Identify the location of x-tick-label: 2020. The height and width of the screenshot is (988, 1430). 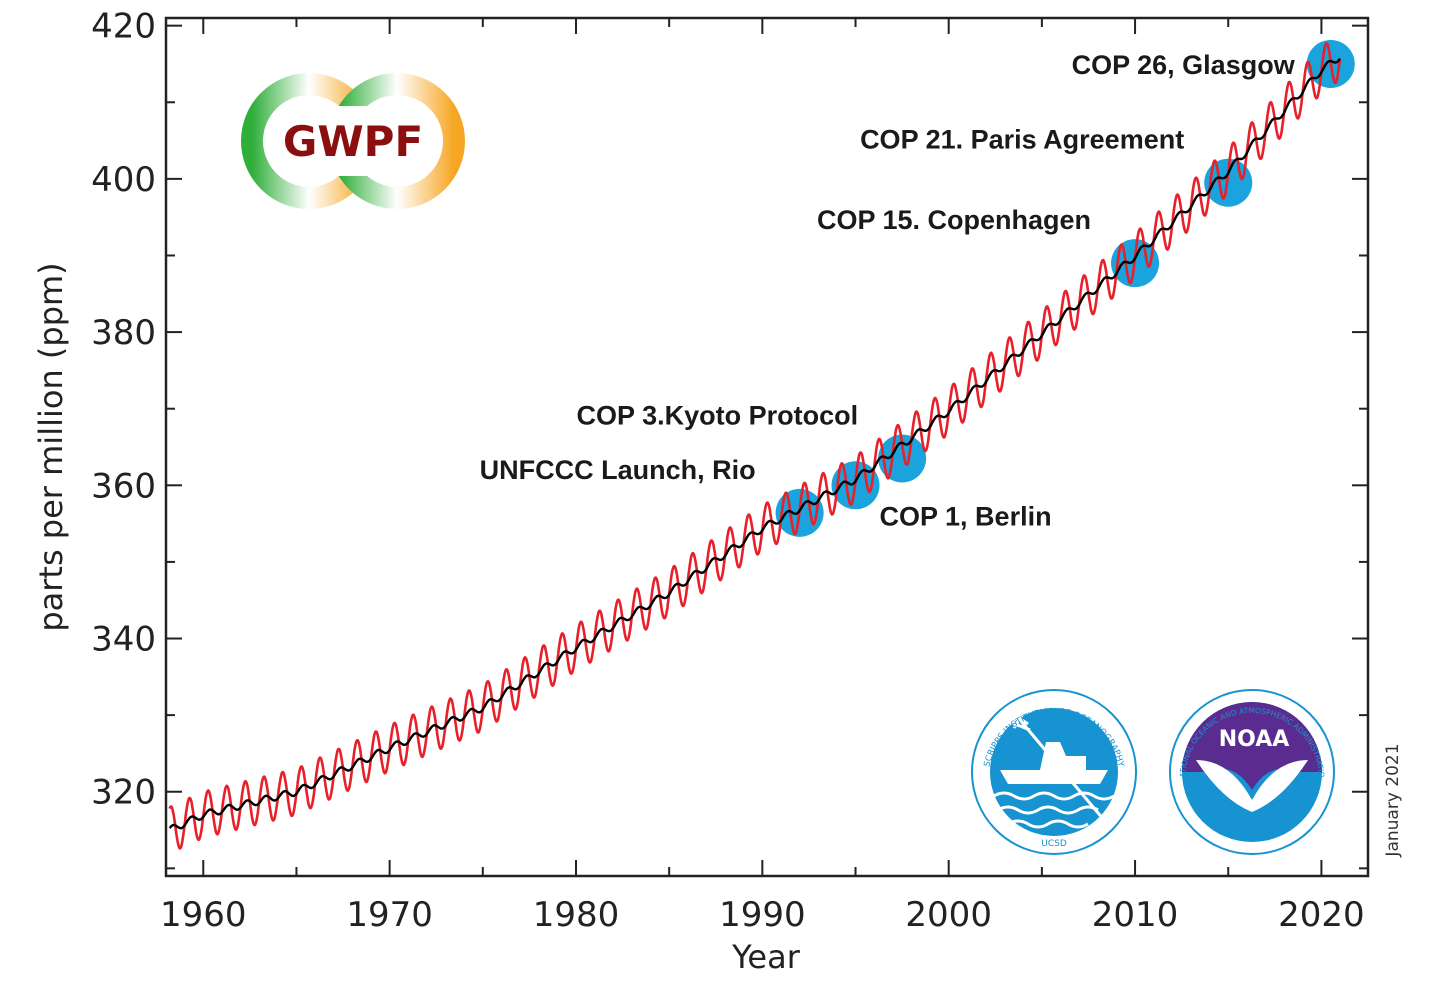
(1321, 915).